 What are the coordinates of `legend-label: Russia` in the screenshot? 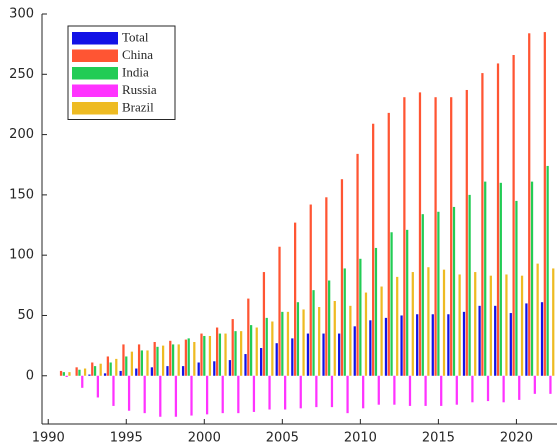 It's located at (139, 89).